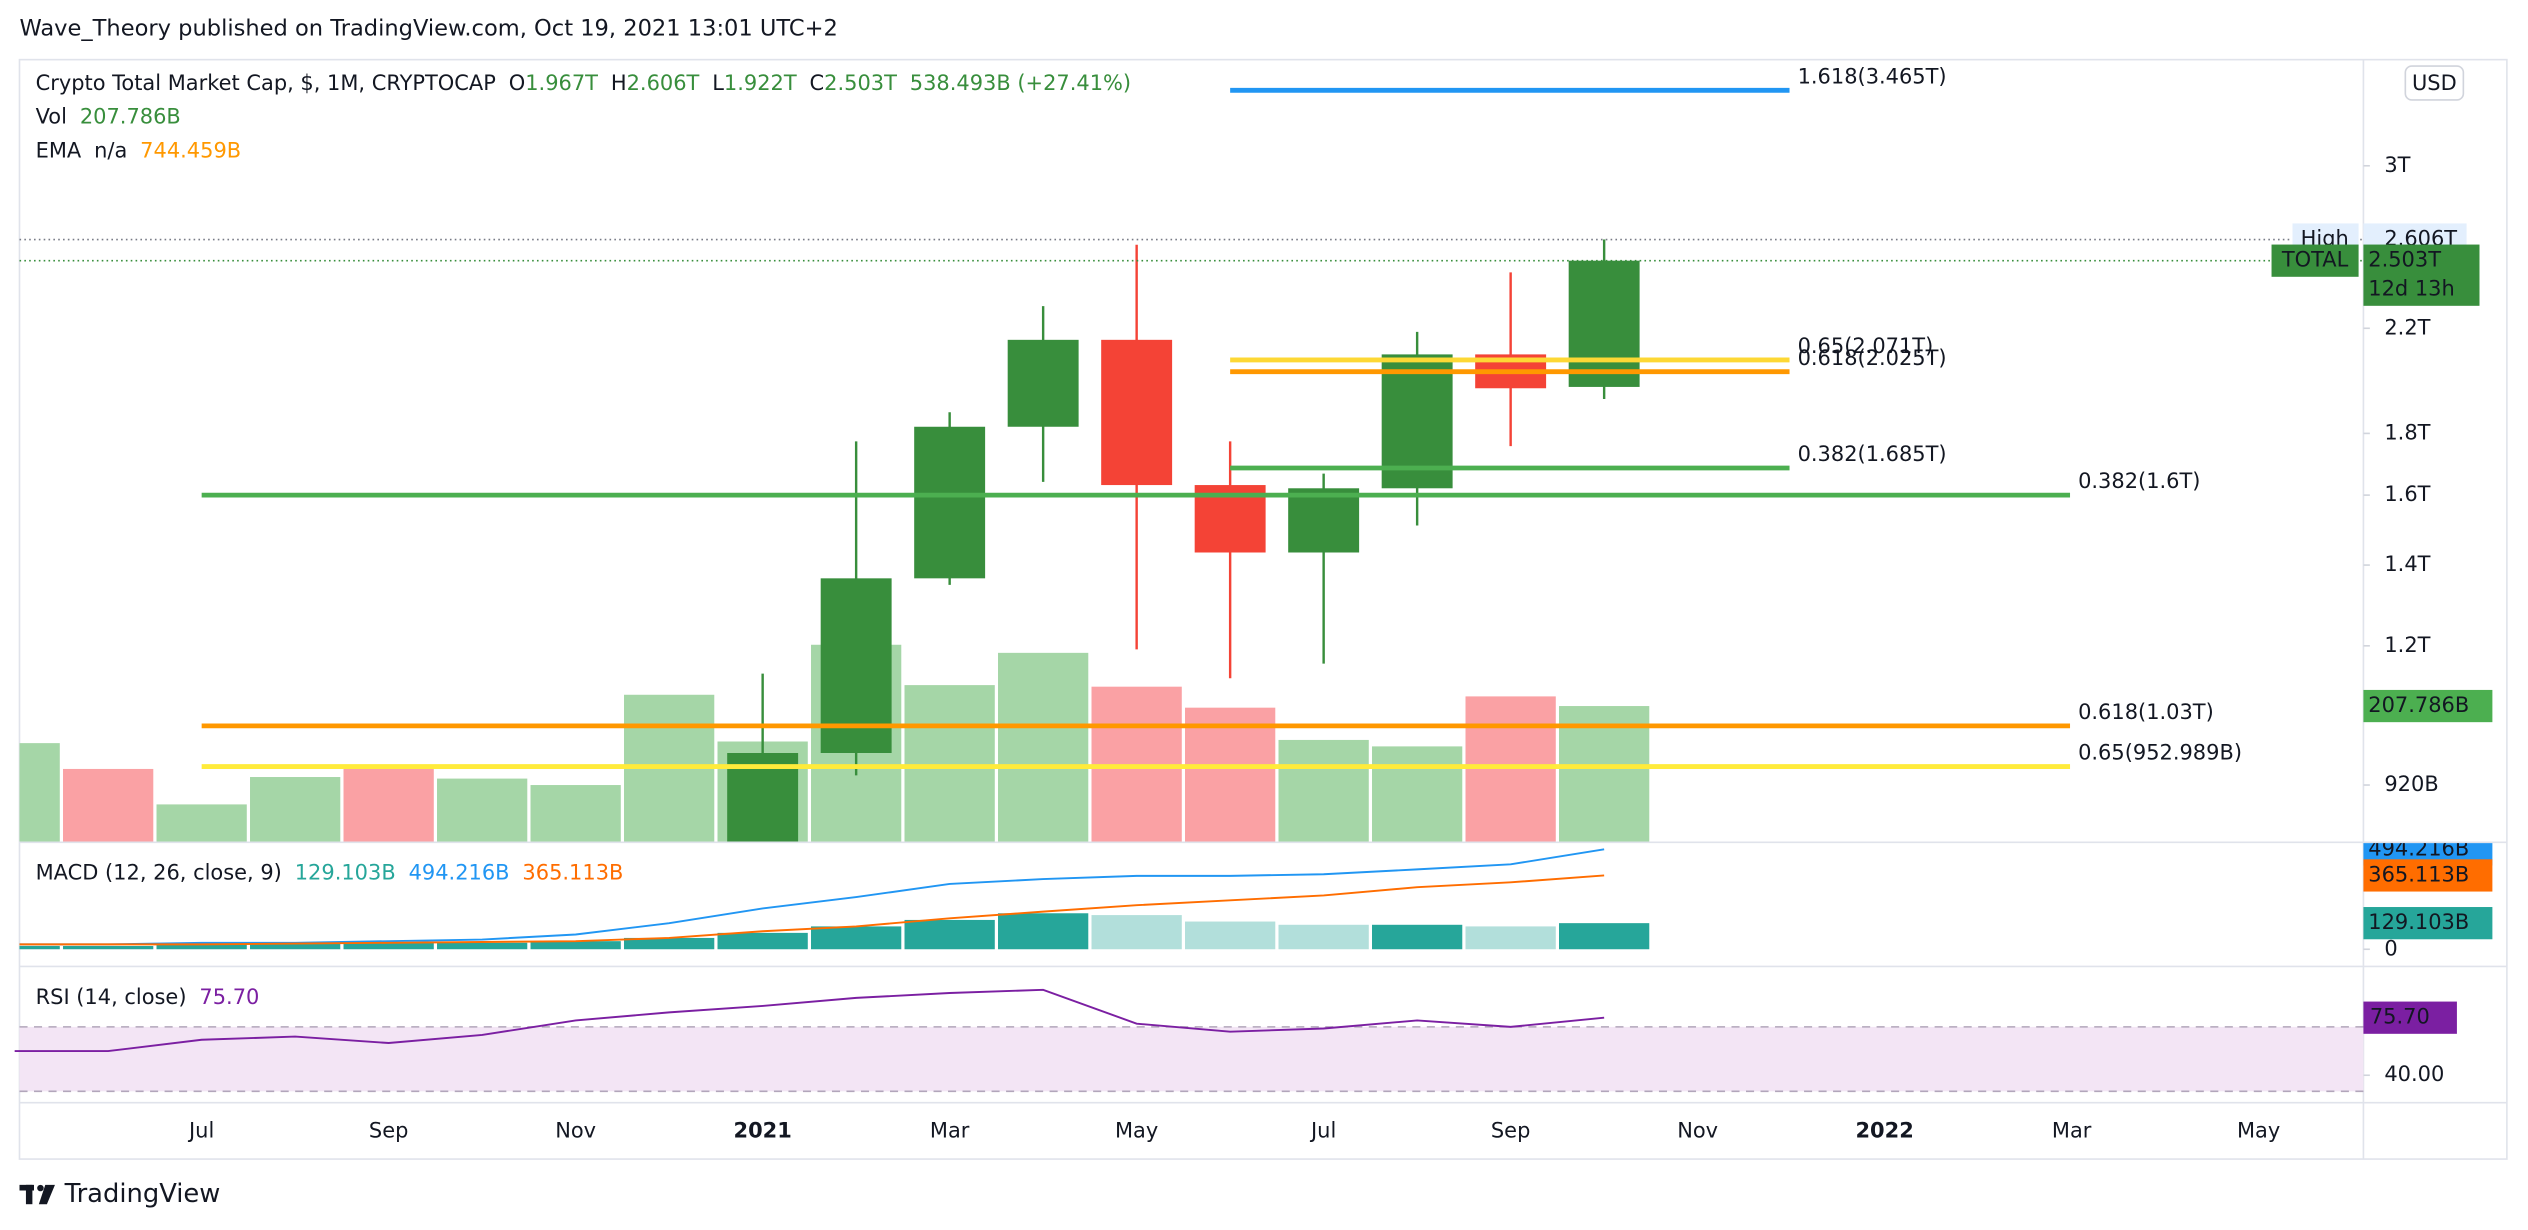 Image resolution: width=2528 pixels, height=1230 pixels. I want to click on currency-box, so click(2434, 83).